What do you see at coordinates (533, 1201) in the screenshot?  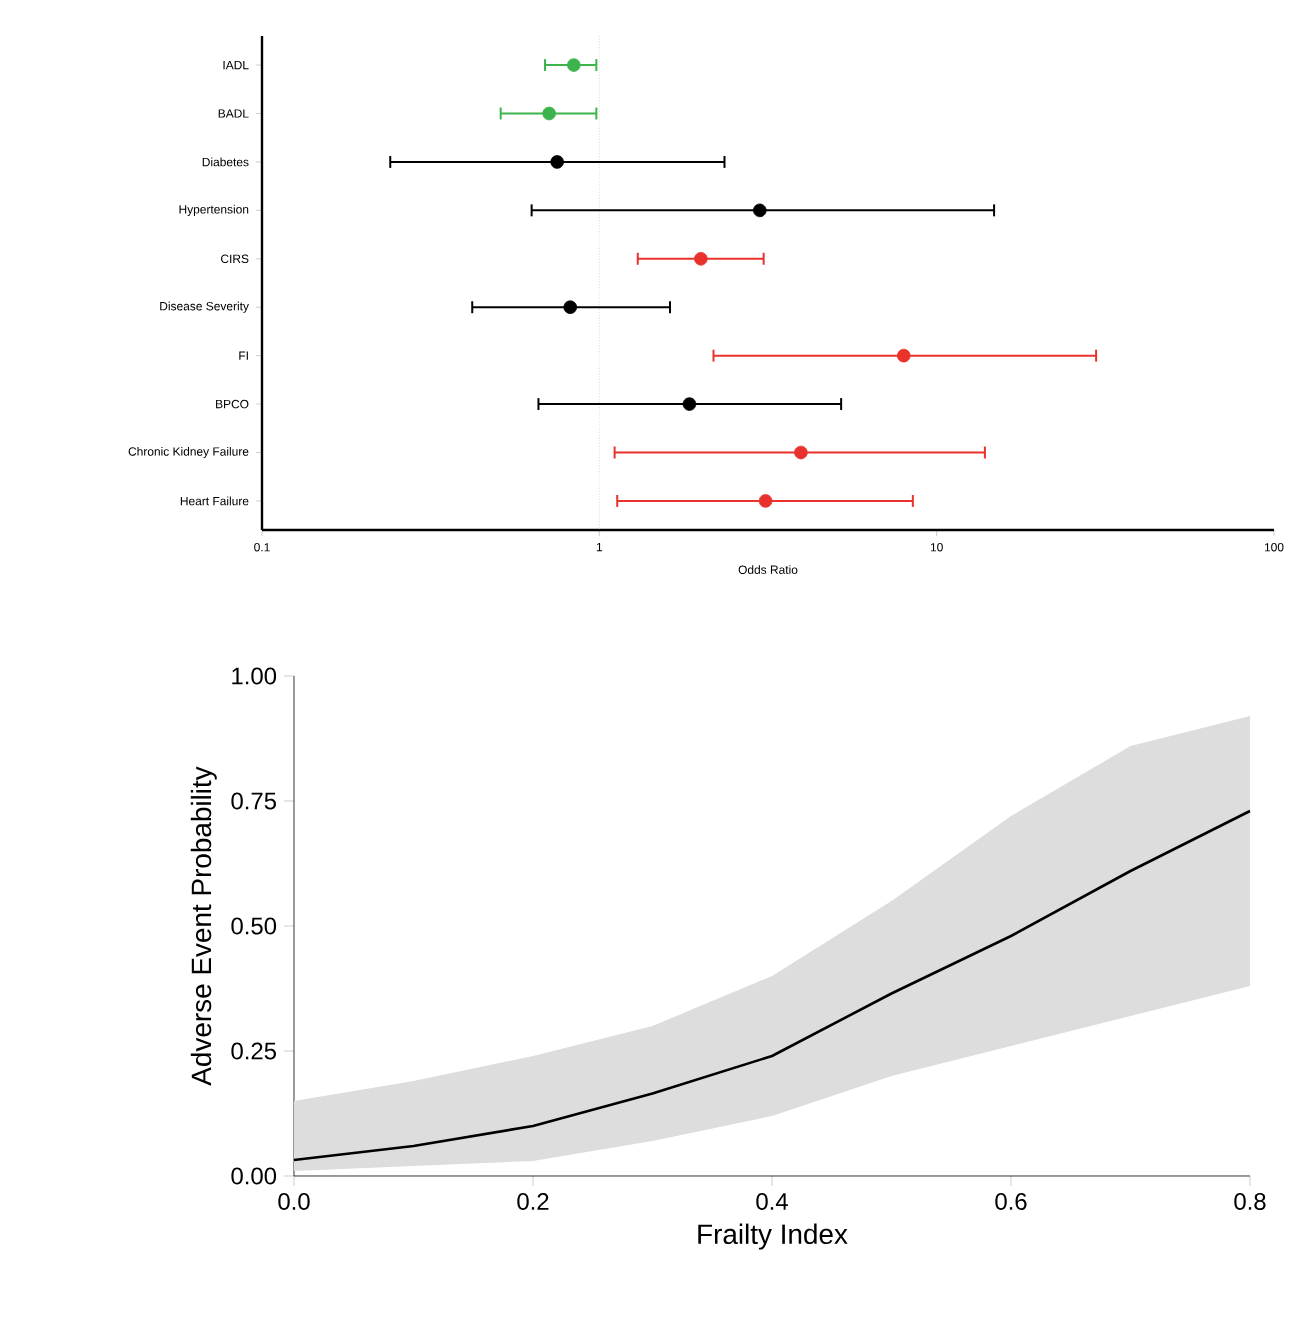 I see `x-tick-label: 0.2` at bounding box center [533, 1201].